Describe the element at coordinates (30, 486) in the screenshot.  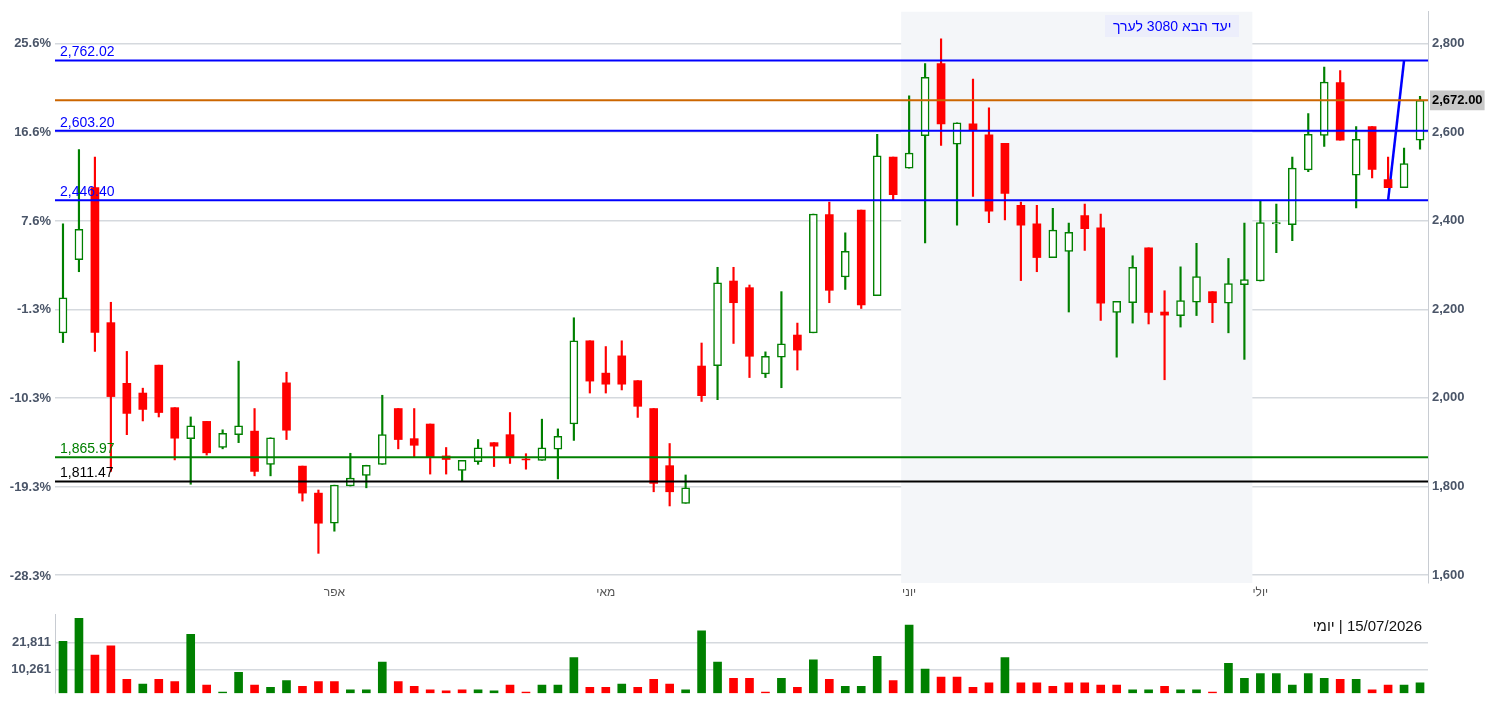
I see `y2-tick-label: -19.3%` at that location.